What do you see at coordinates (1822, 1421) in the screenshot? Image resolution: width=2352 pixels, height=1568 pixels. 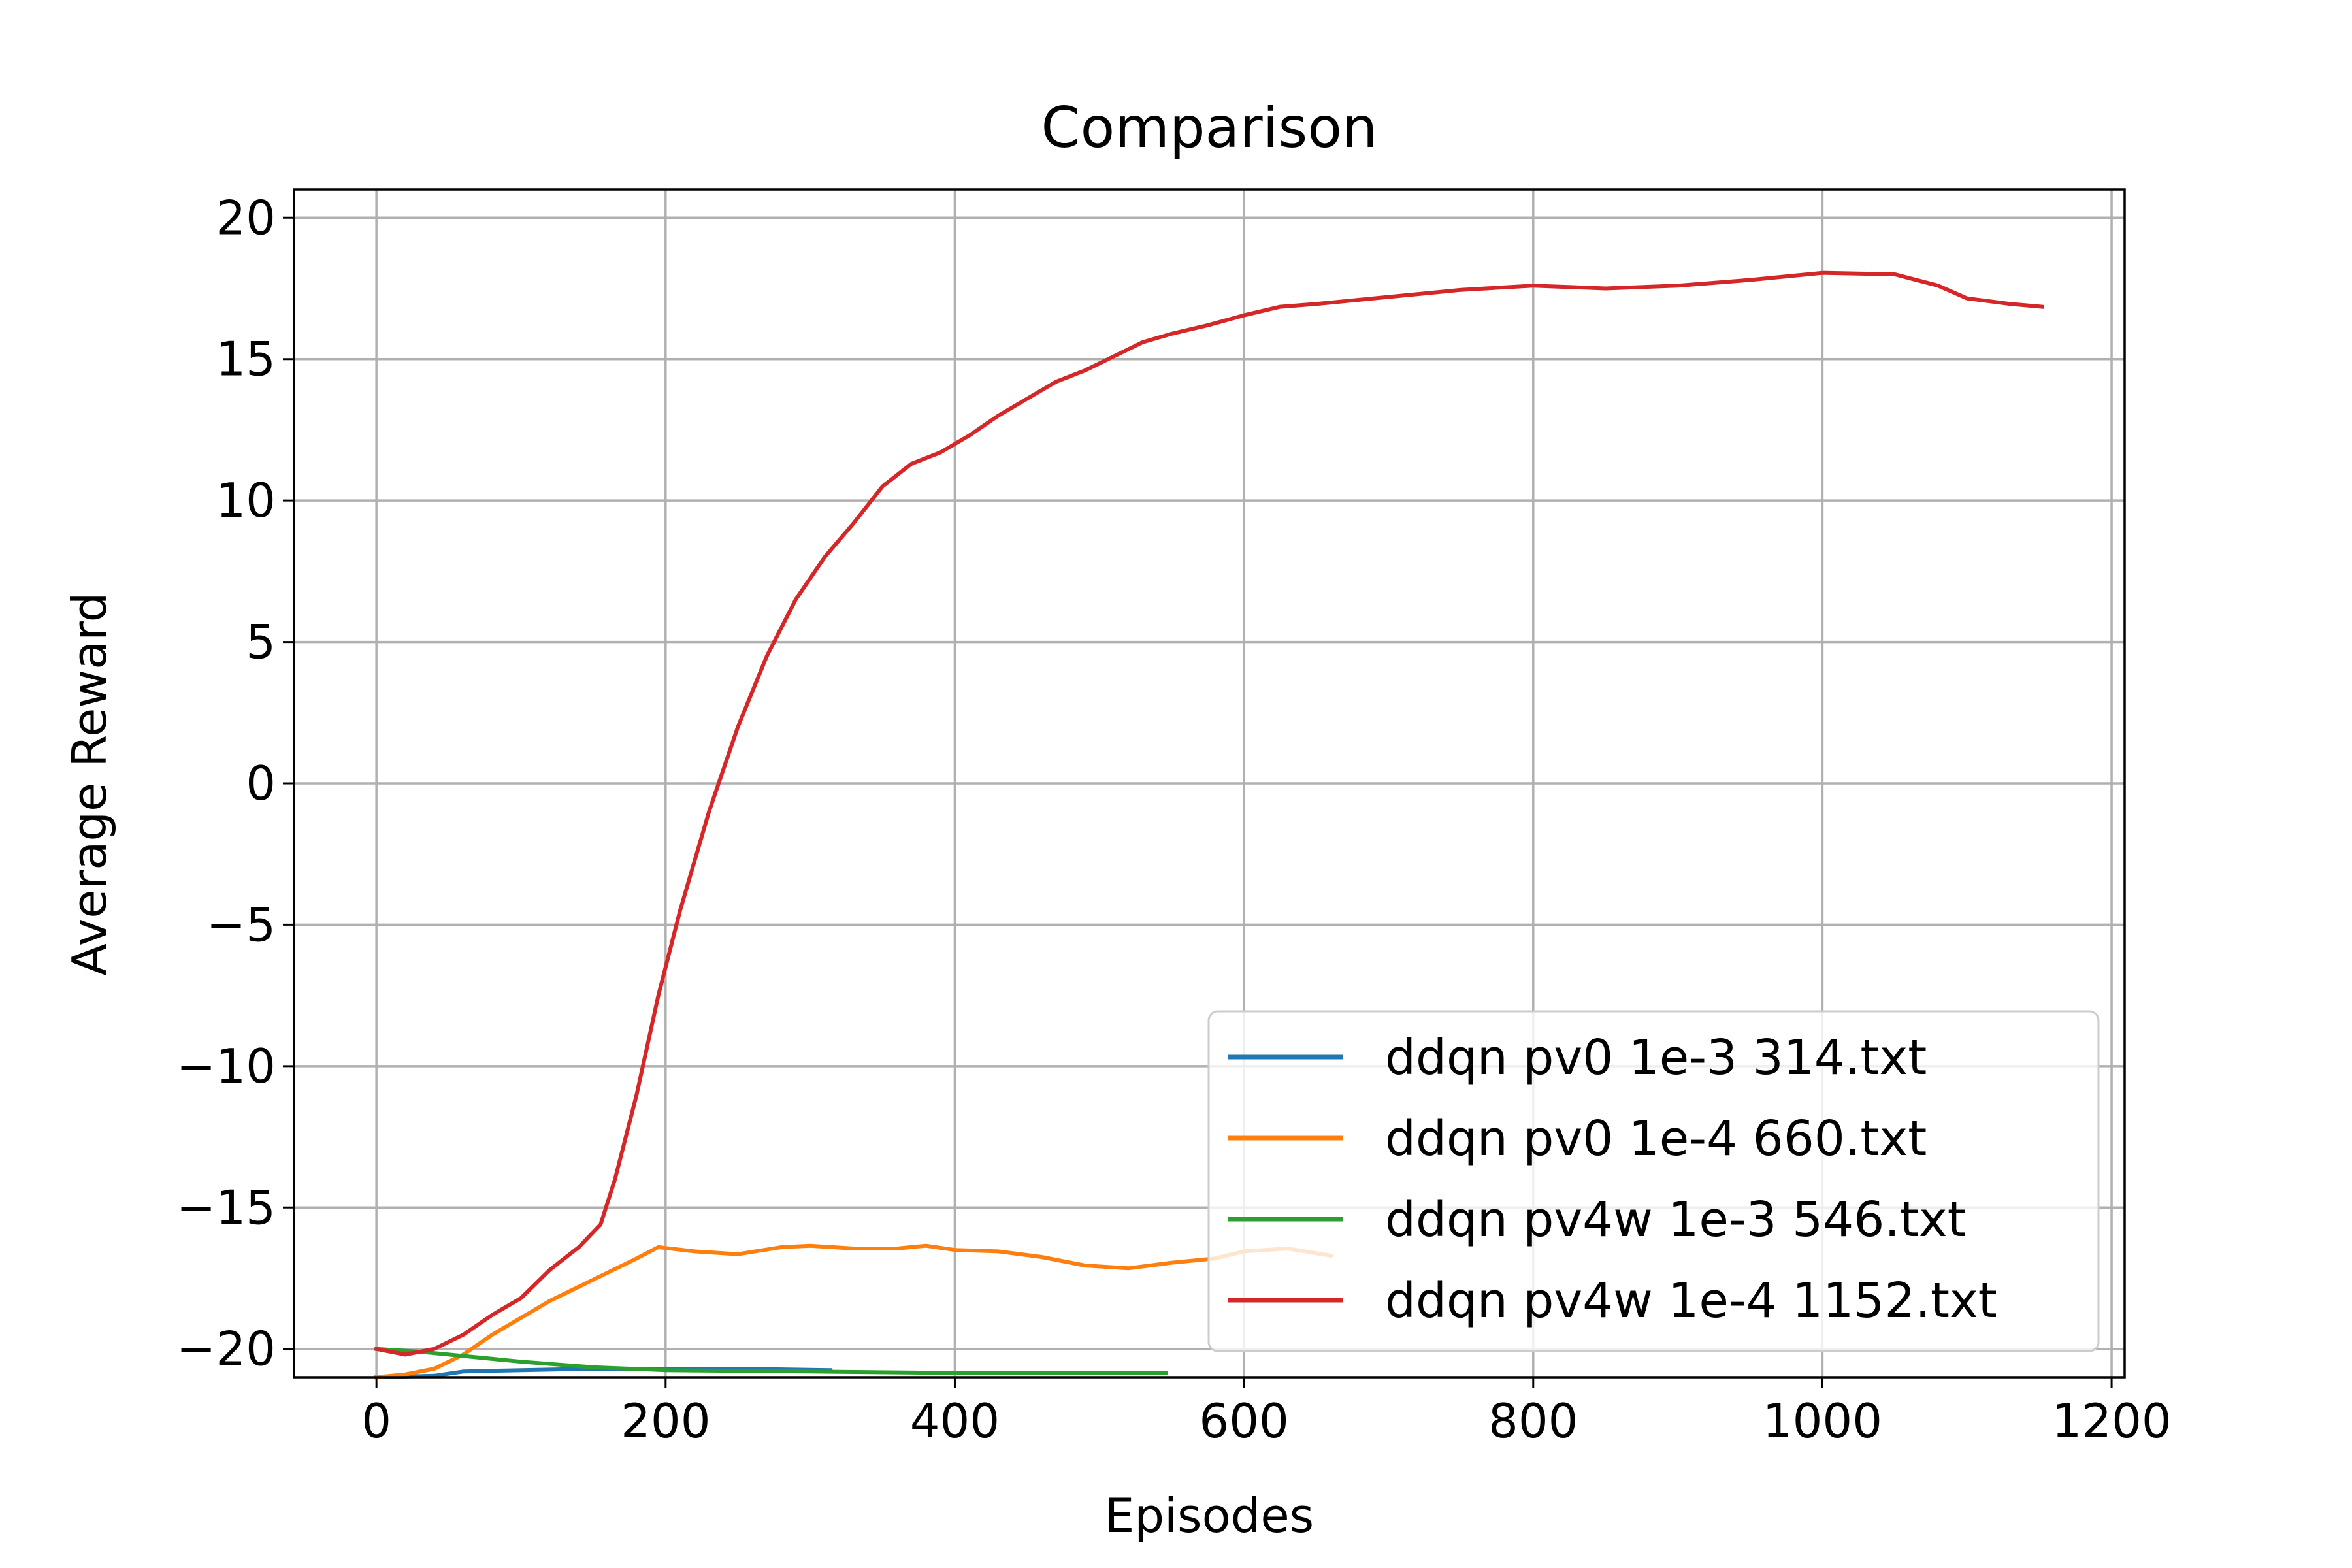 I see `x-tick-label: 1000` at bounding box center [1822, 1421].